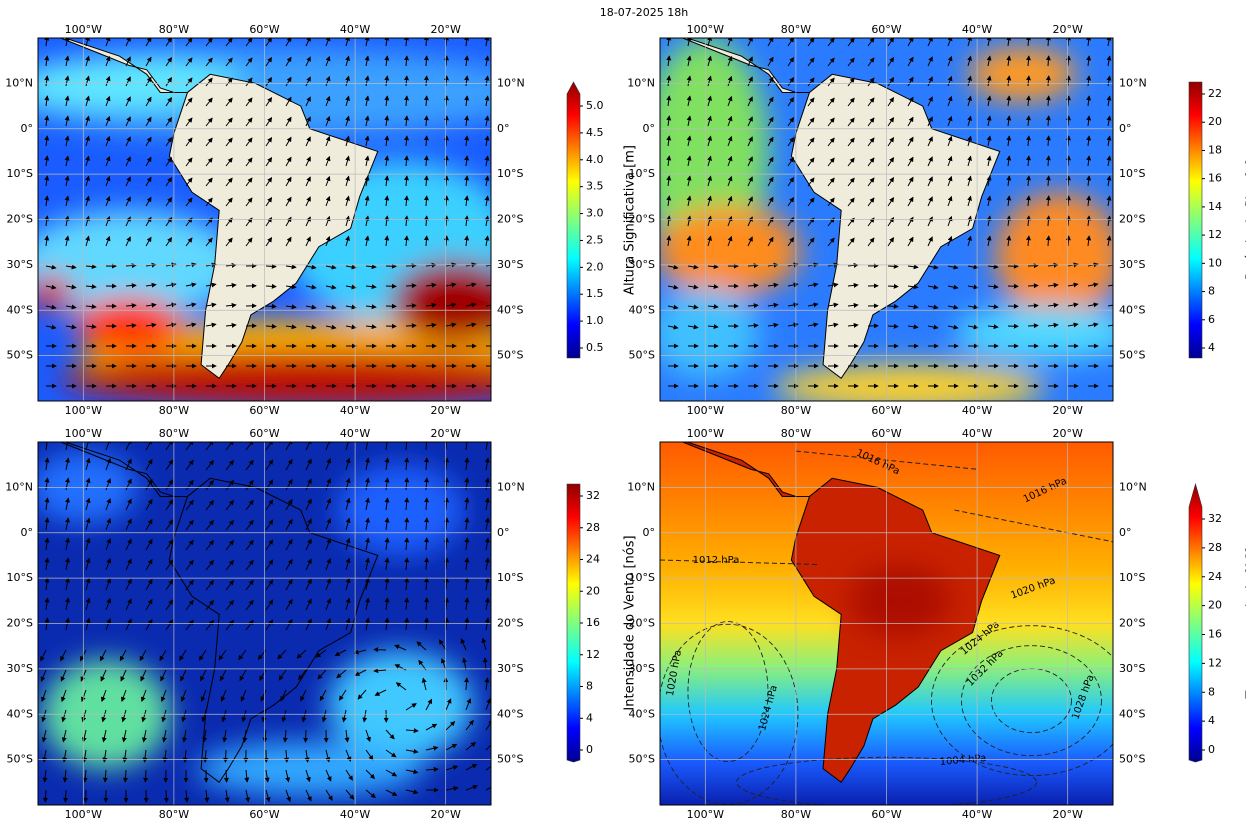  Describe the element at coordinates (1215, 206) in the screenshot. I see `colorbar-tick-label: 14` at that location.